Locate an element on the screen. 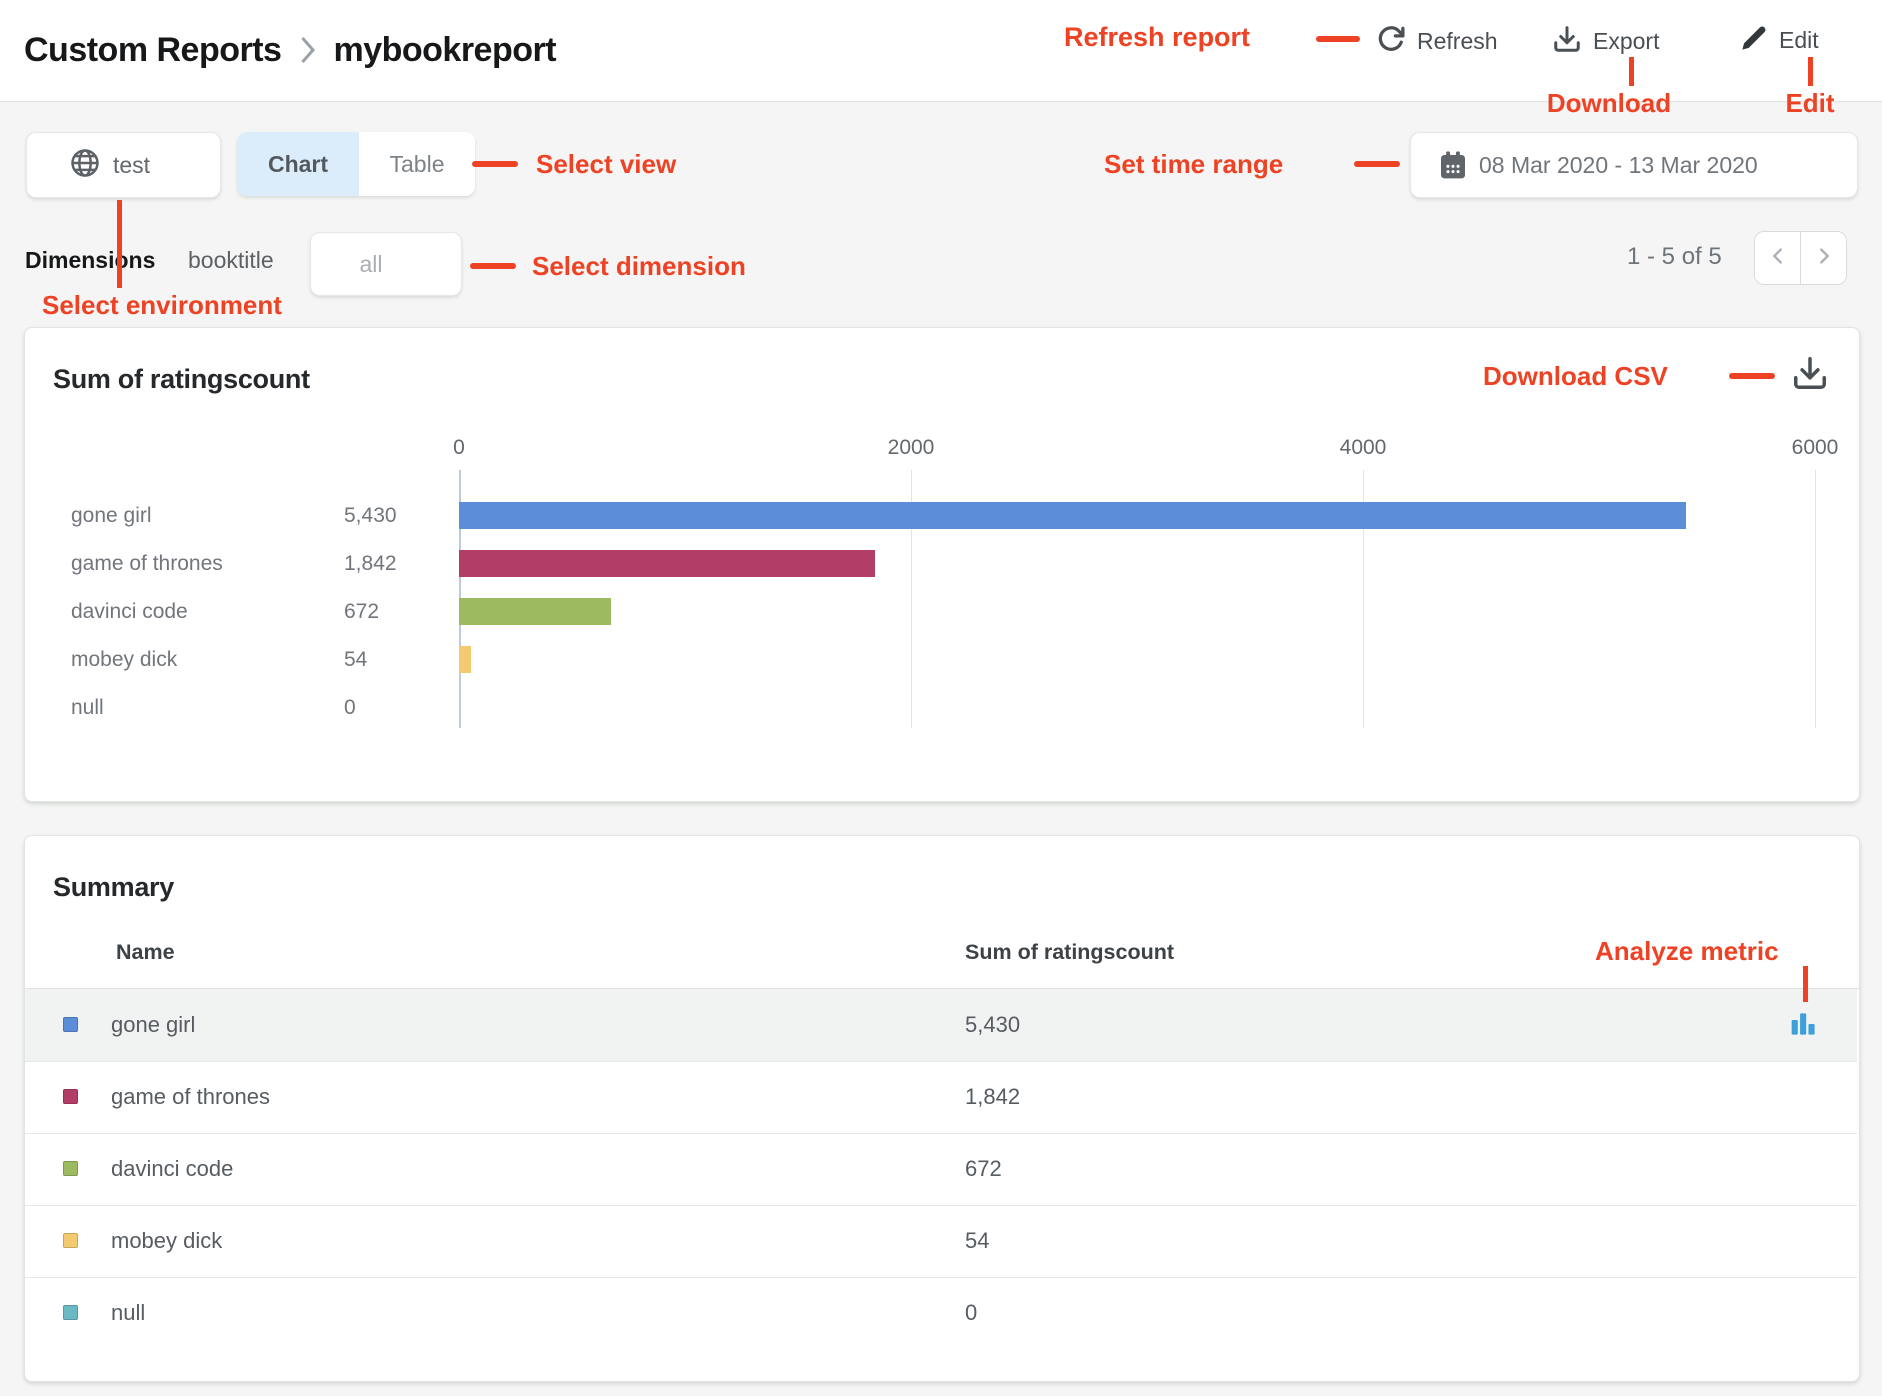  row-name: null is located at coordinates (128, 1312).